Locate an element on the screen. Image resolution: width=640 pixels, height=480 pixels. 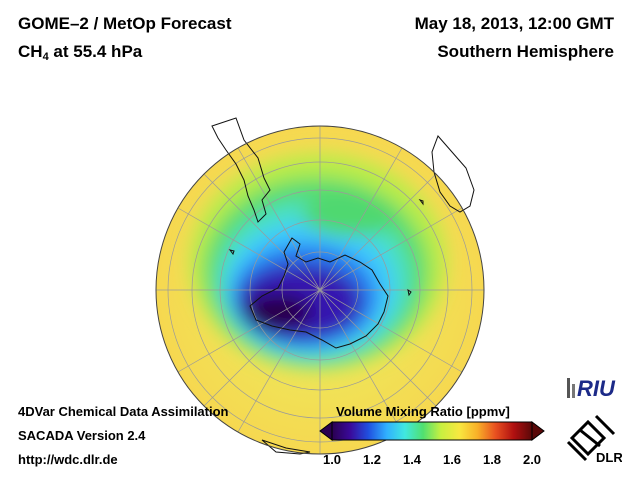
pressure-level: at 55.4 hPa is located at coordinates (95, 51).